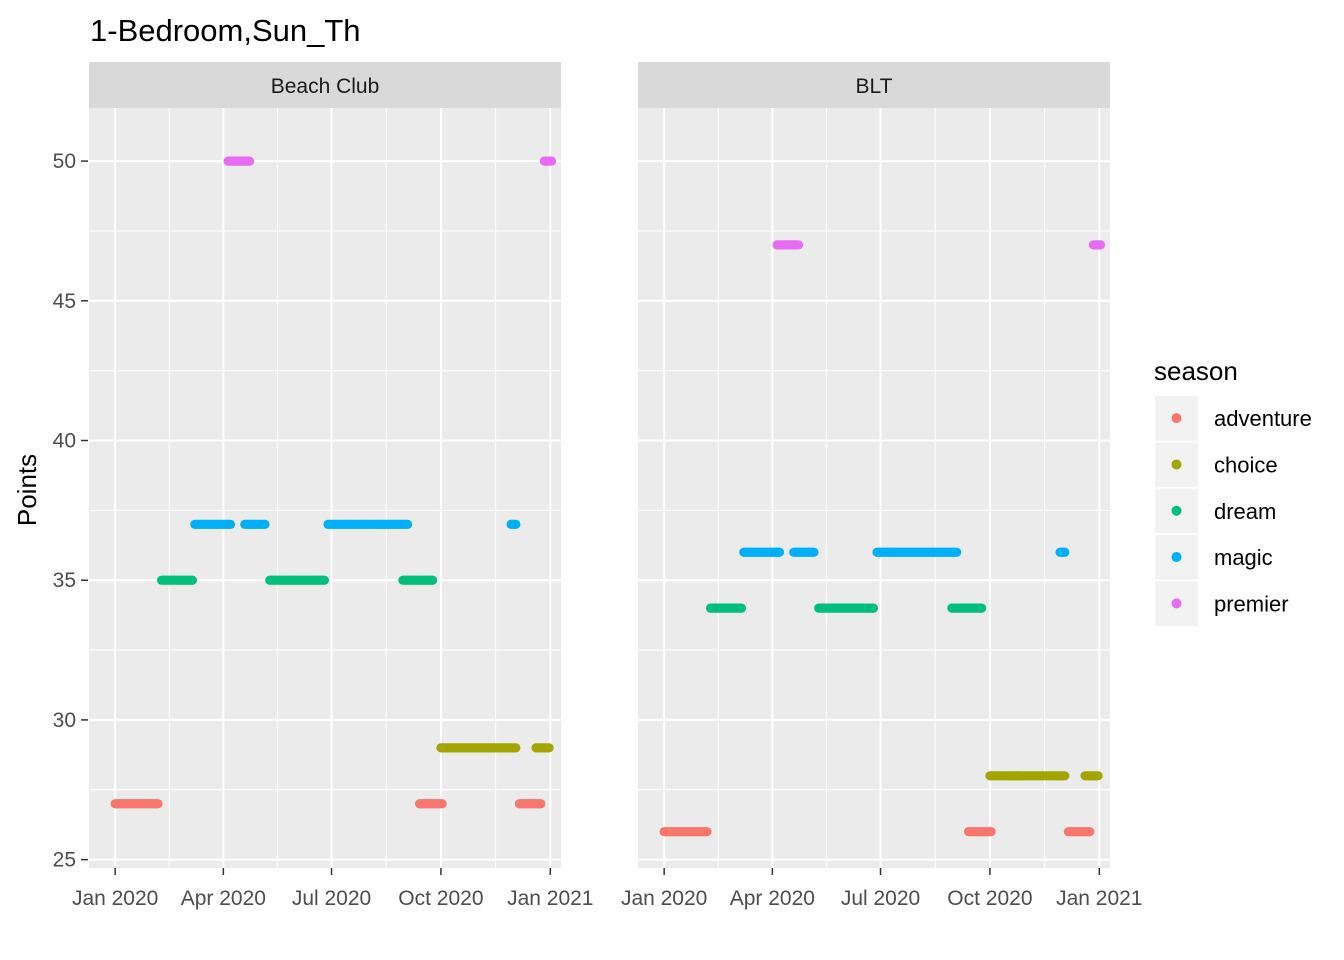 The image size is (1344, 960). What do you see at coordinates (1245, 511) in the screenshot?
I see `legend-label-dream: dream` at bounding box center [1245, 511].